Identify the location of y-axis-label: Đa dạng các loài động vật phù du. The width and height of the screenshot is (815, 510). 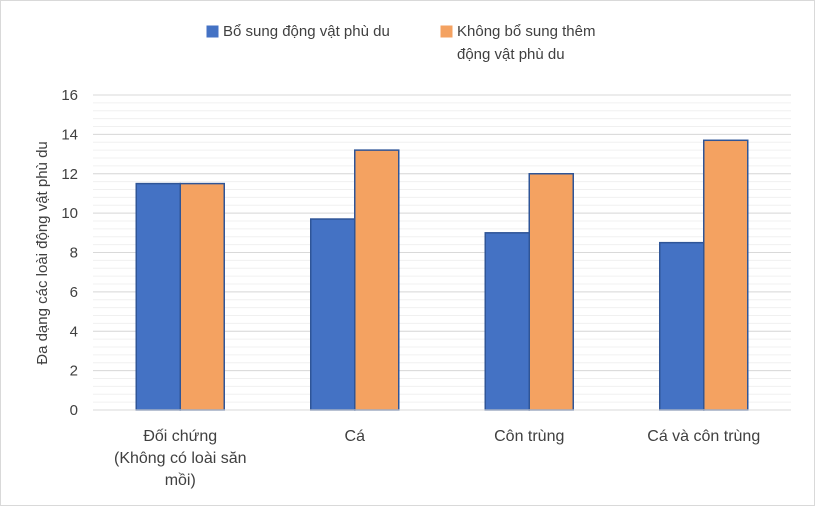
(42, 253).